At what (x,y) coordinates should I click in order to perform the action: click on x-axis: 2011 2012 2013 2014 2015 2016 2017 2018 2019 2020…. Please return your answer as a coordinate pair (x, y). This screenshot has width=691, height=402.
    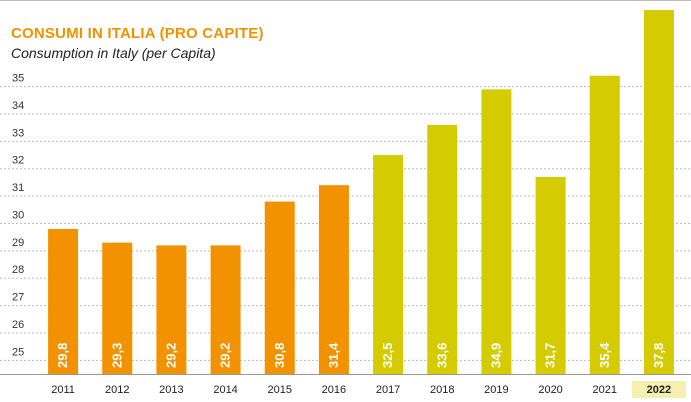
    Looking at the image, I should click on (368, 389).